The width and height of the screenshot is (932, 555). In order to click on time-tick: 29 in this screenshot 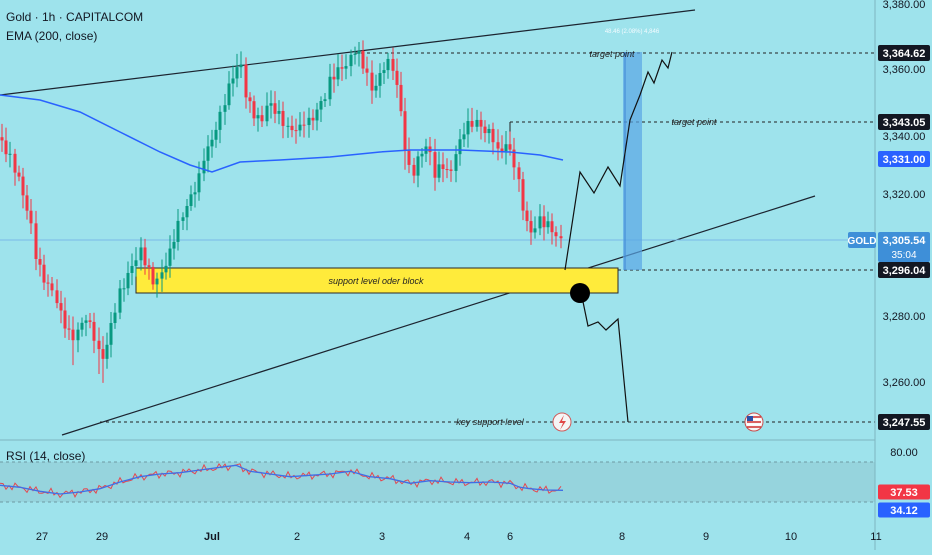, I will do `click(102, 537)`.